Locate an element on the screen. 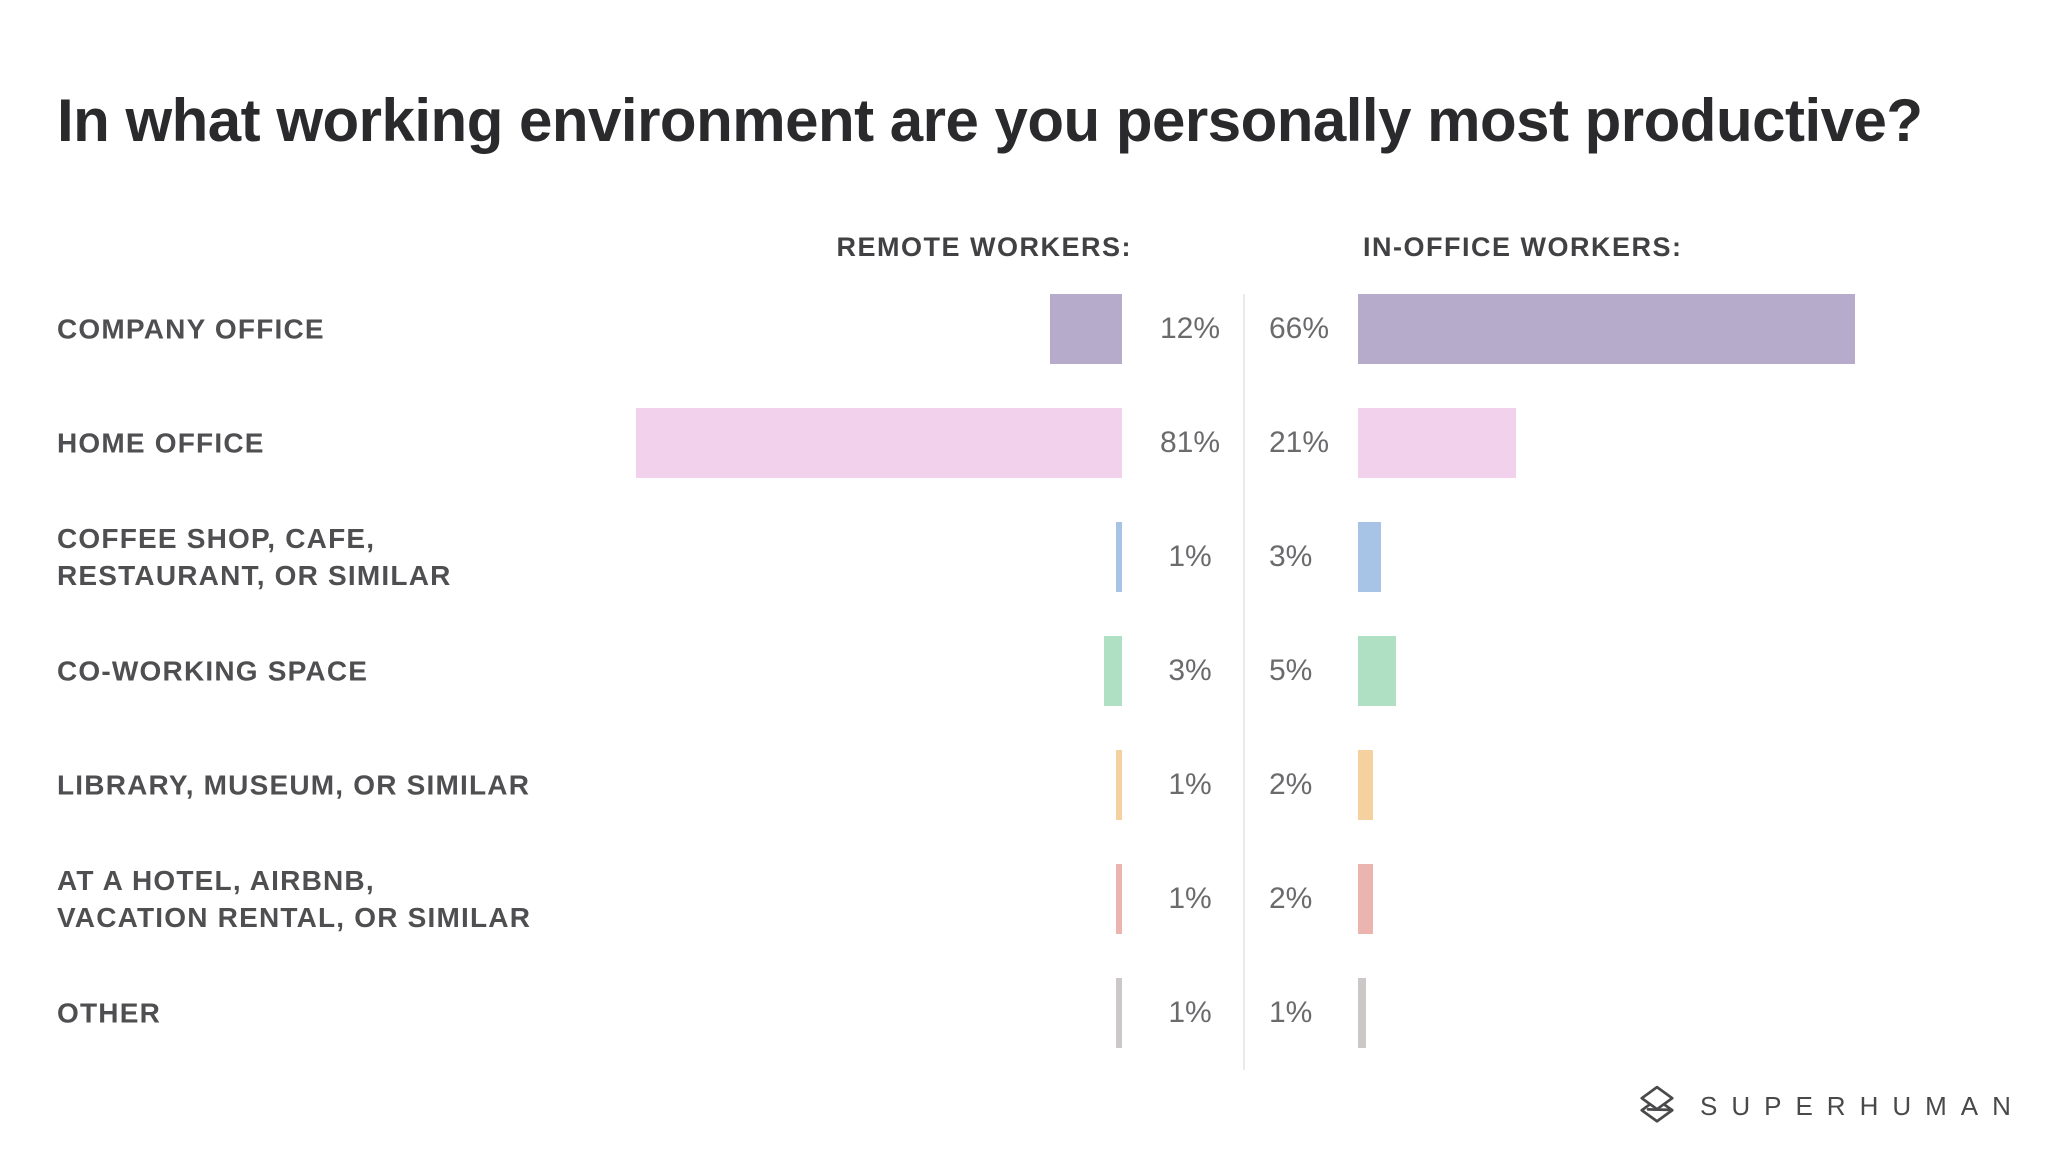 This screenshot has width=2048, height=1166. brand-lockup: SUPERHUMAN is located at coordinates (1830, 1105).